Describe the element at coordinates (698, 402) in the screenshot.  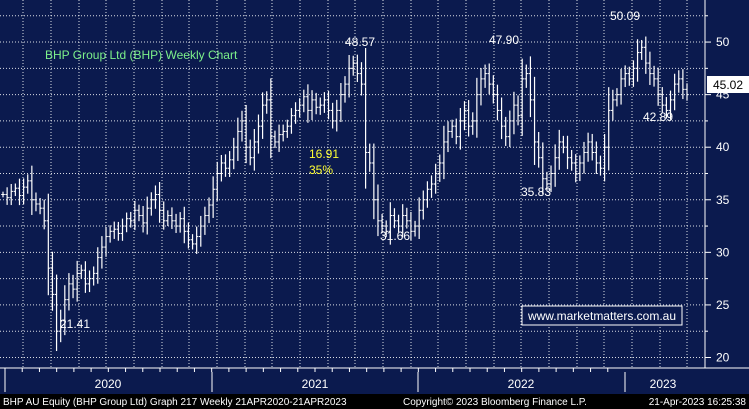
I see `footer-right: 21-Apr-2023 16:25:38` at that location.